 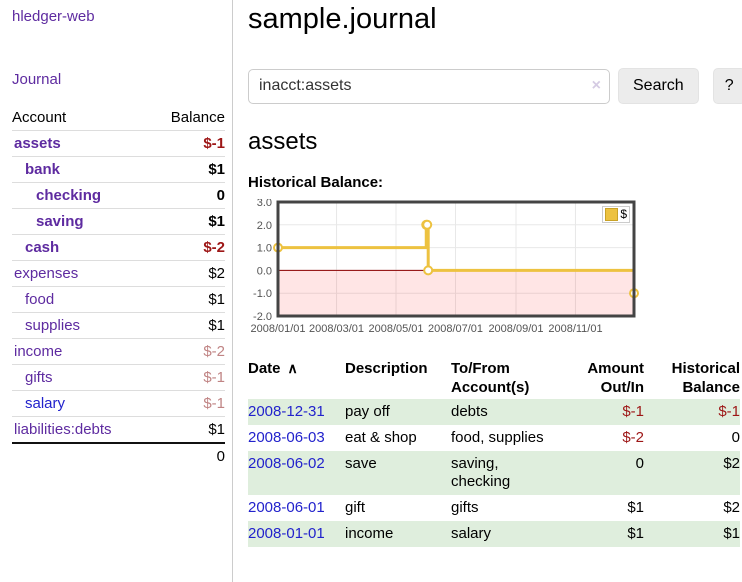 What do you see at coordinates (42, 247) in the screenshot?
I see `account-link-cash: cash` at bounding box center [42, 247].